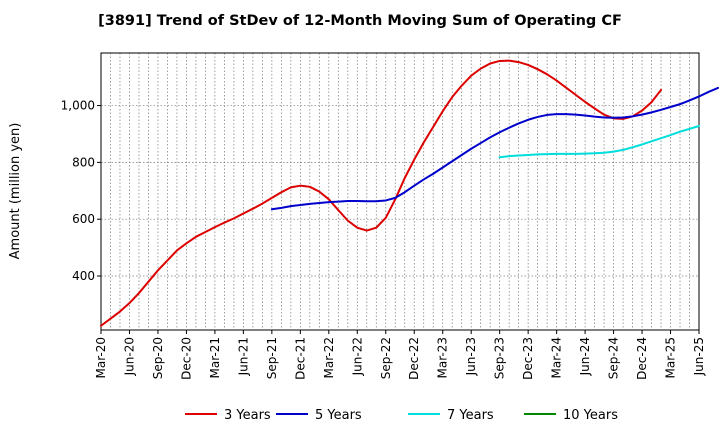 The height and width of the screenshot is (440, 720). Describe the element at coordinates (671, 357) in the screenshot. I see `x-tick-label: Mar-25` at that location.